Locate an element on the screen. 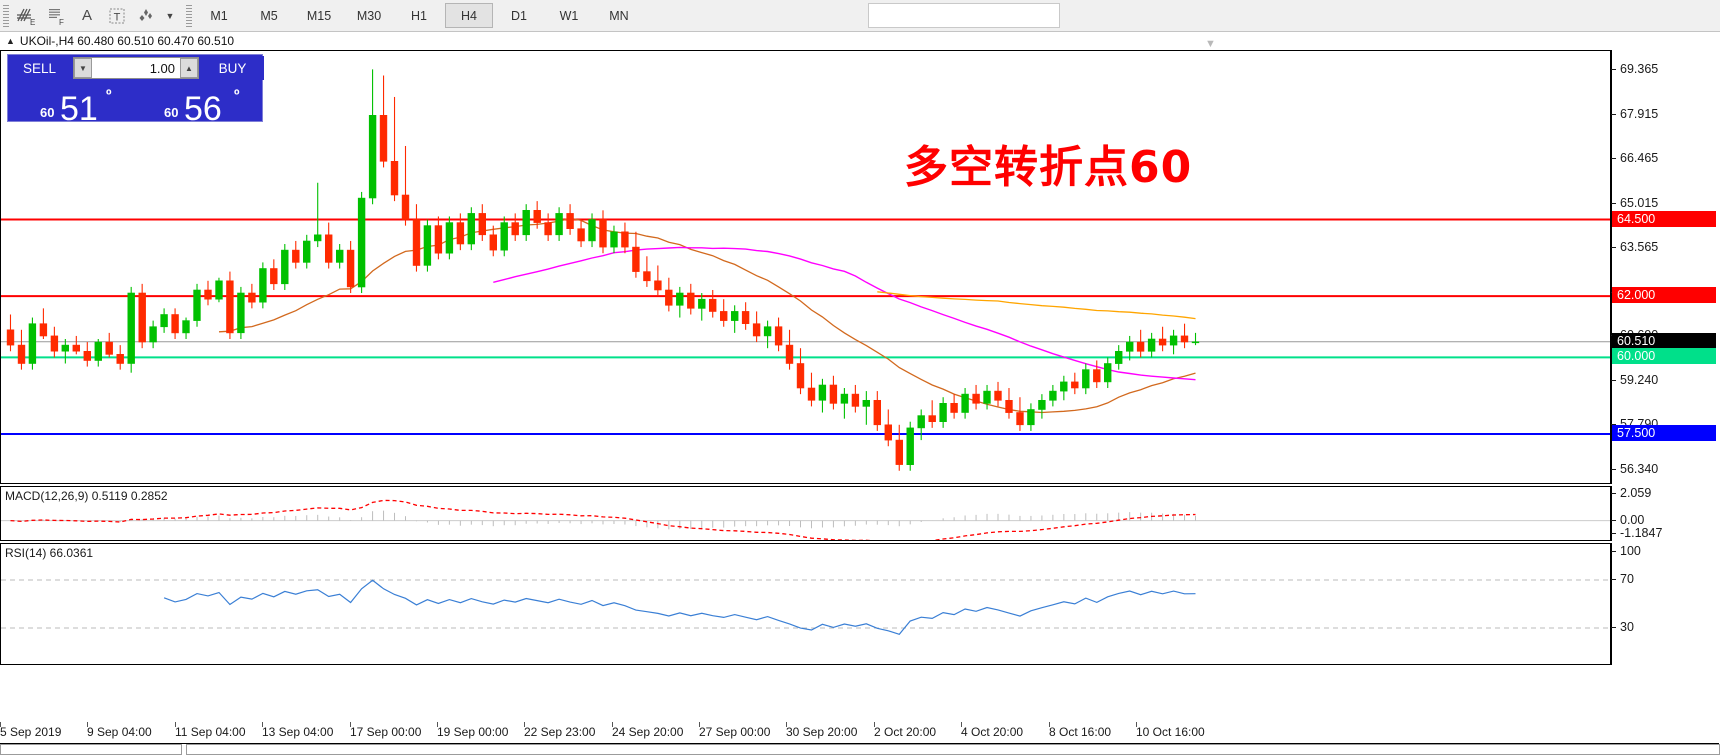 Image resolution: width=1720 pixels, height=755 pixels. buy-price-quote: 60 56 º is located at coordinates (201, 104).